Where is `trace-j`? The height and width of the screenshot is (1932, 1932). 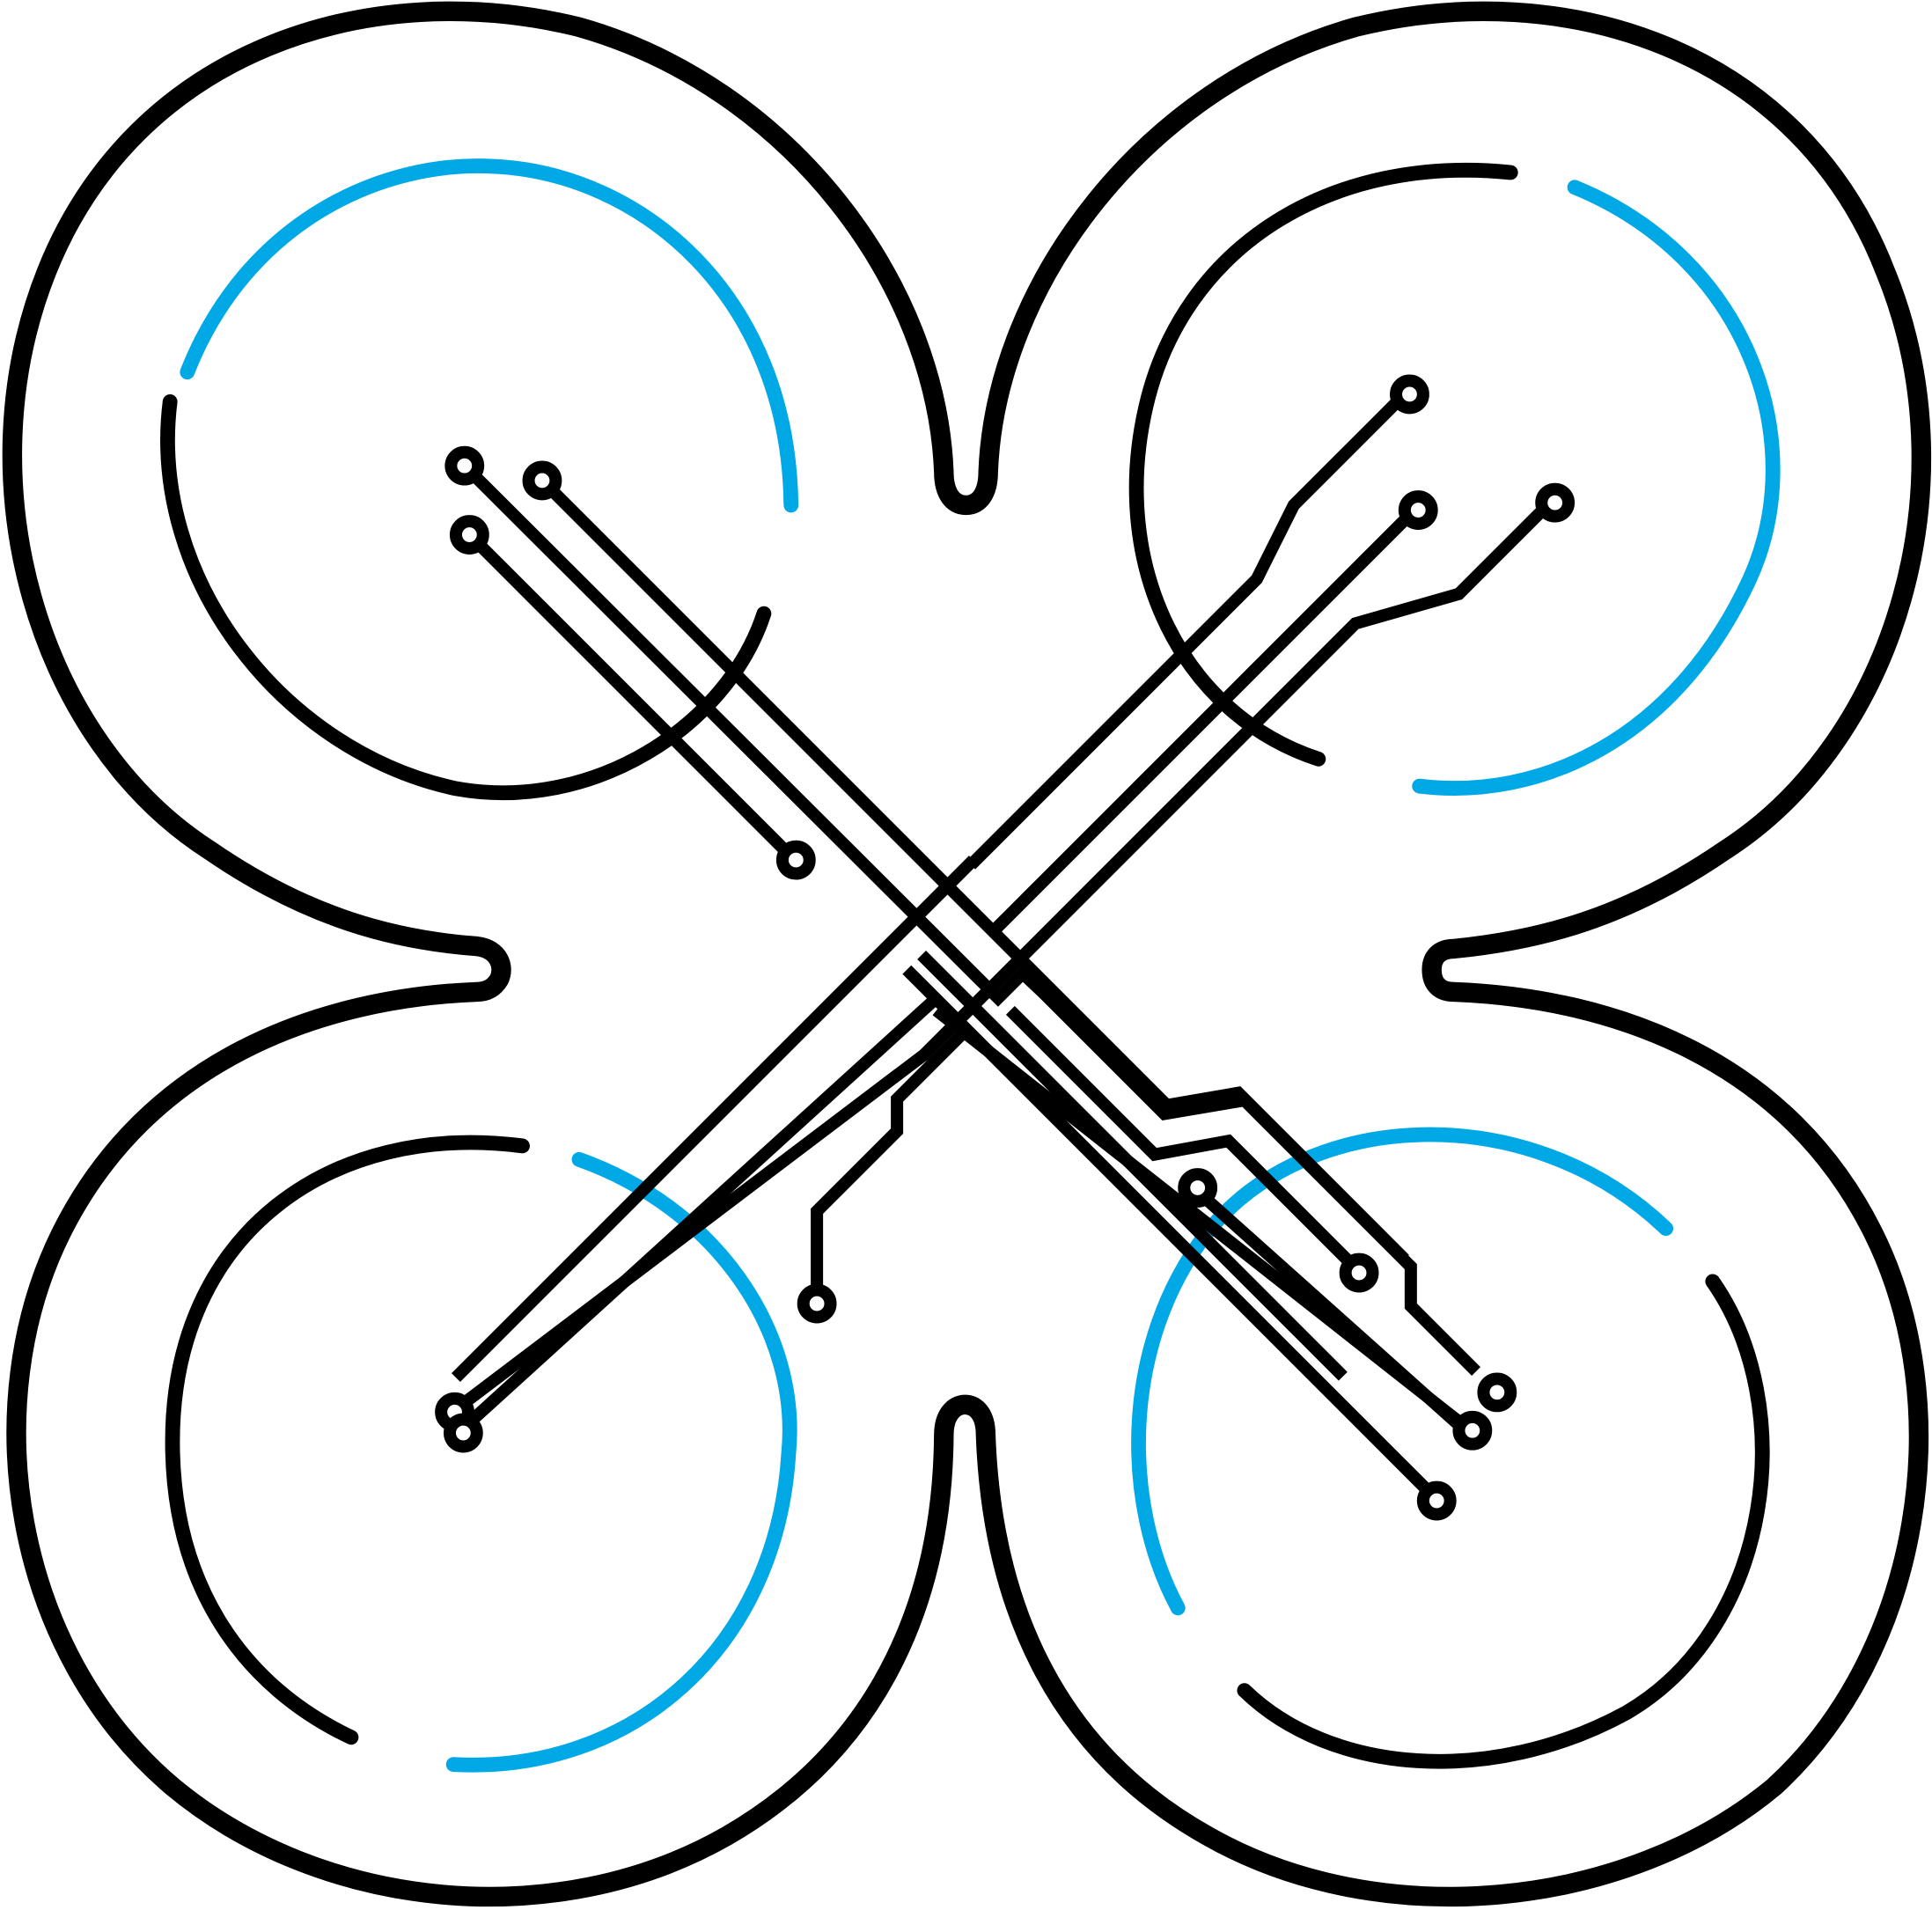 trace-j is located at coordinates (1205, 719).